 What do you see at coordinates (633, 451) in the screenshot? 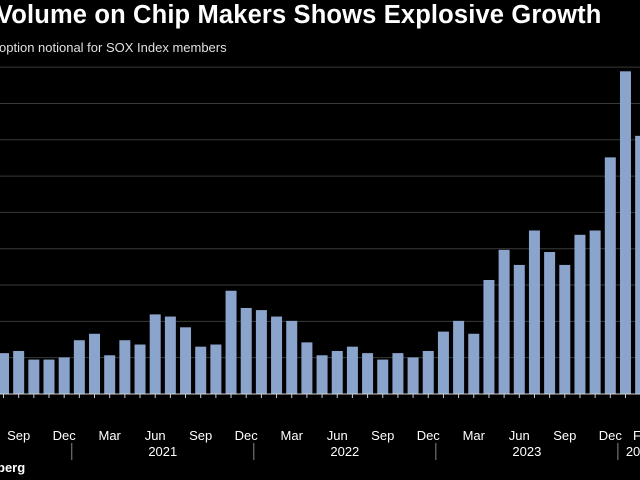
I see `x-year-label: 20` at bounding box center [633, 451].